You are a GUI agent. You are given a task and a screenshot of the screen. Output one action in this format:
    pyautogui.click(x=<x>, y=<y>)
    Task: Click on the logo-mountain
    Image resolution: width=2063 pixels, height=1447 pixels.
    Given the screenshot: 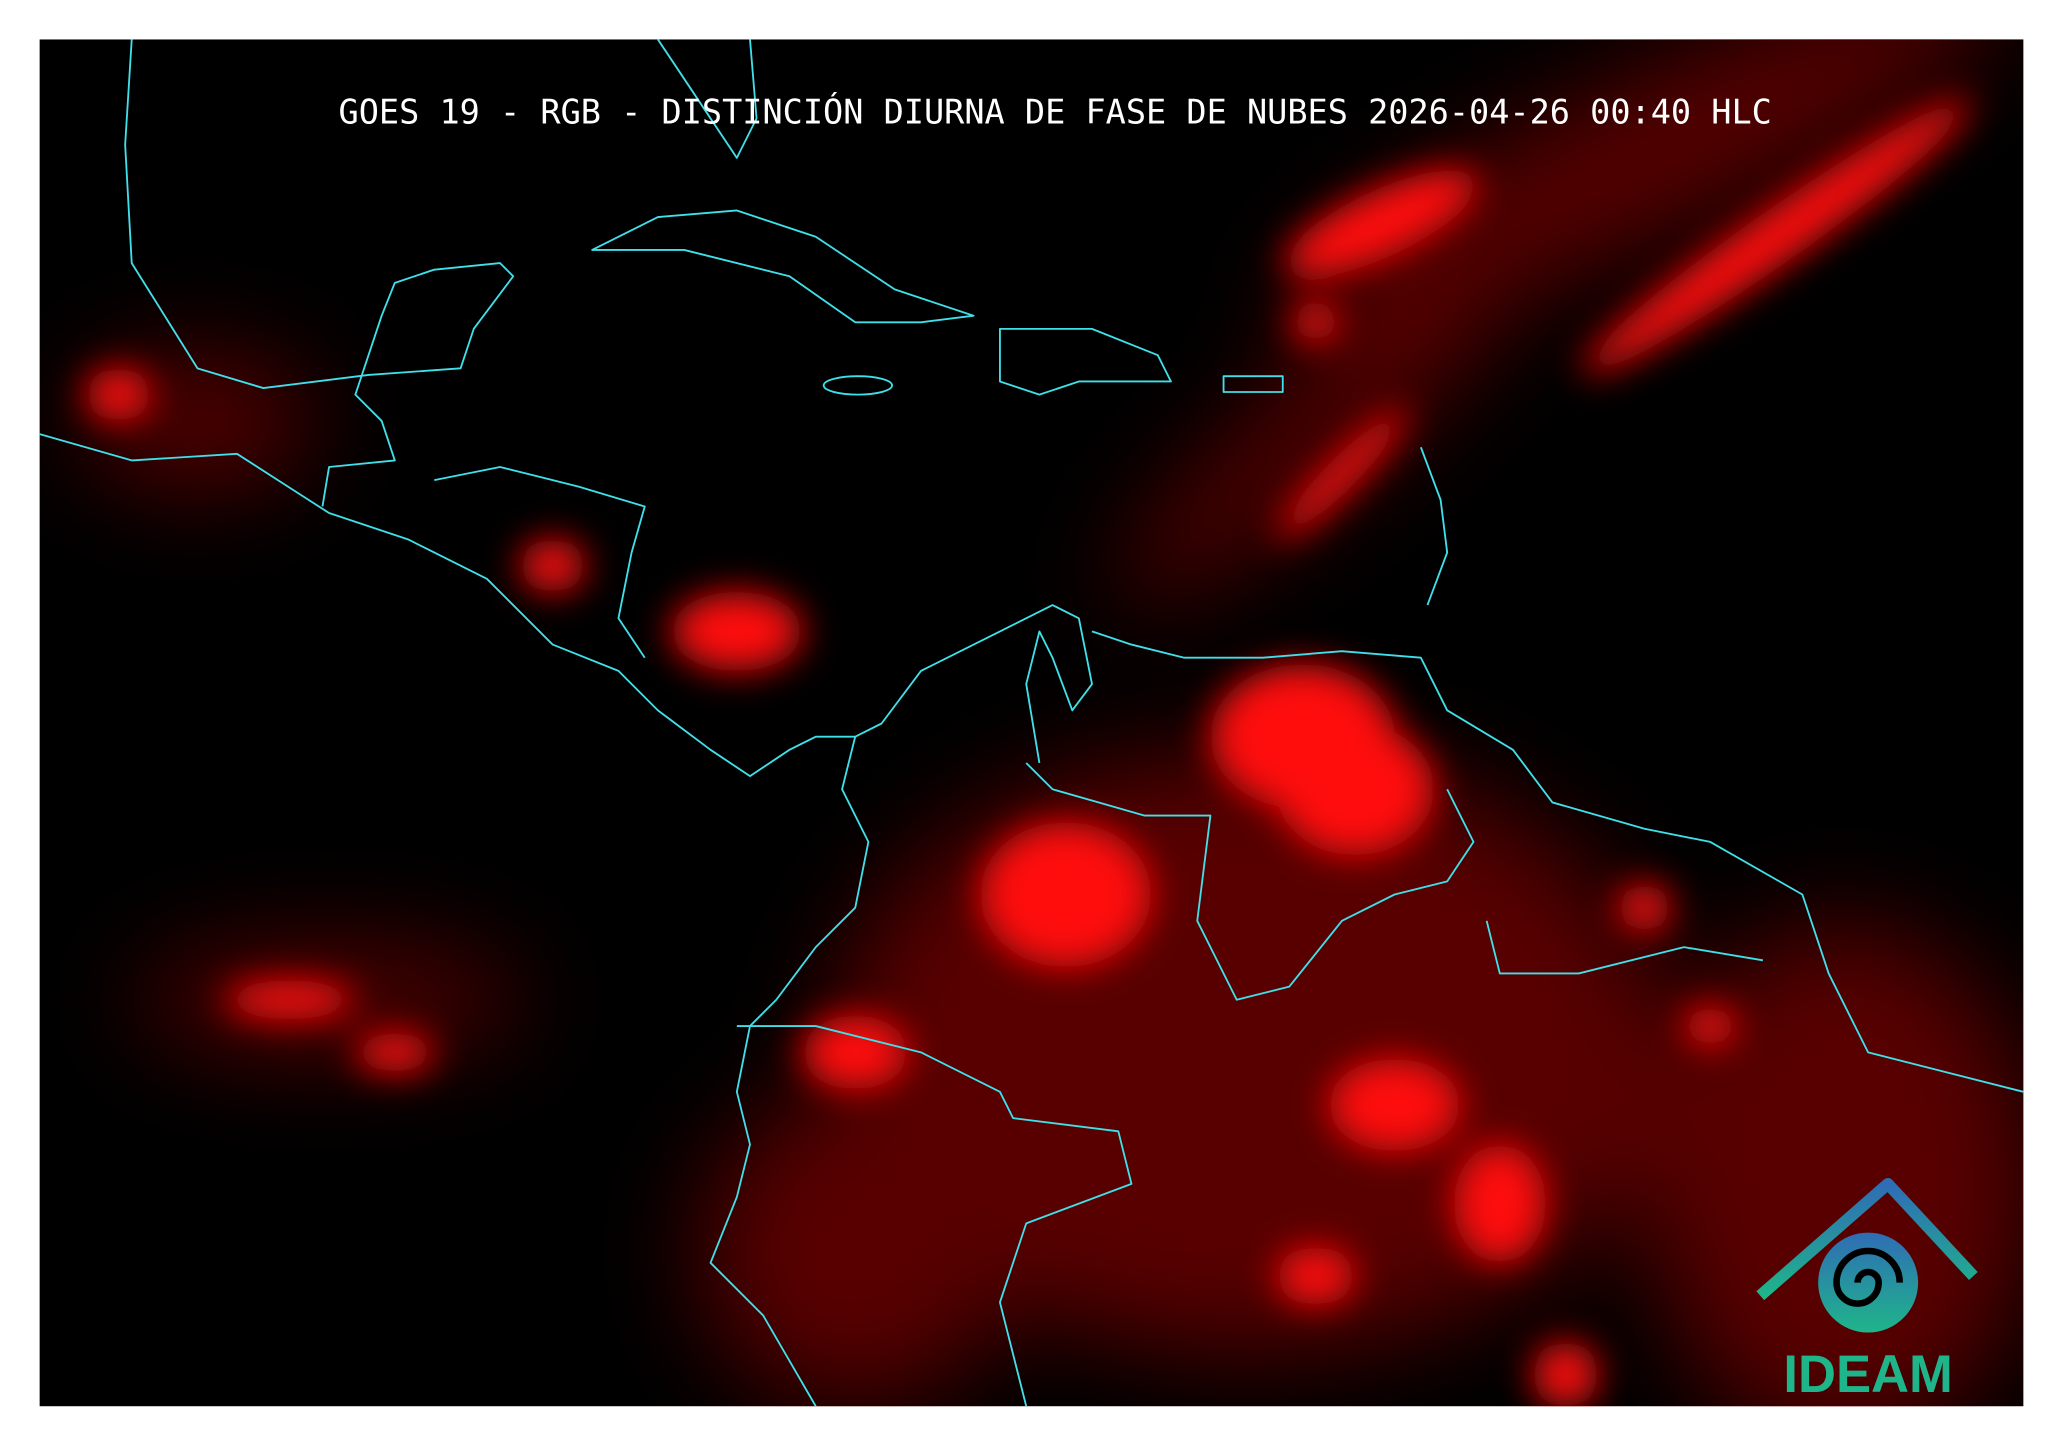 What is the action you would take?
    pyautogui.click(x=1867, y=1239)
    